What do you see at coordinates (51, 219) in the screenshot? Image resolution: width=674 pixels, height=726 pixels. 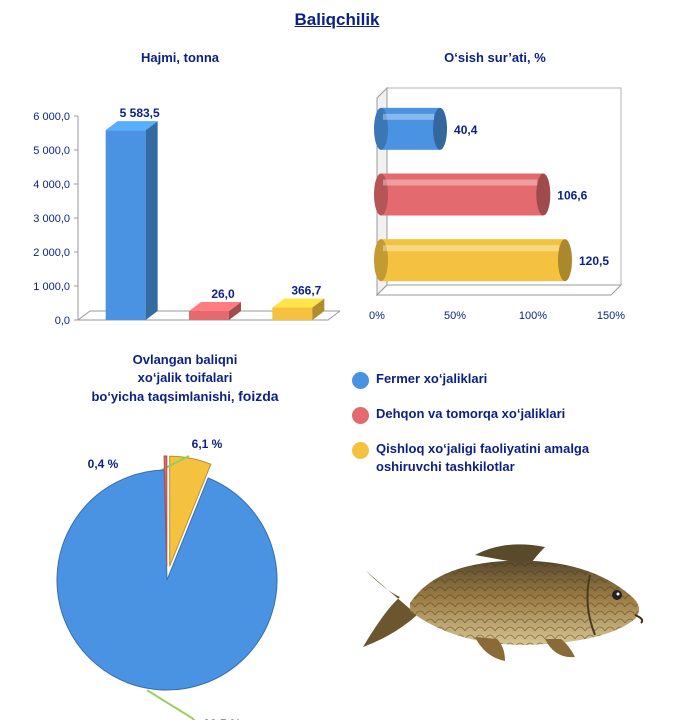 I see `y-tick-label: 3 000,0` at bounding box center [51, 219].